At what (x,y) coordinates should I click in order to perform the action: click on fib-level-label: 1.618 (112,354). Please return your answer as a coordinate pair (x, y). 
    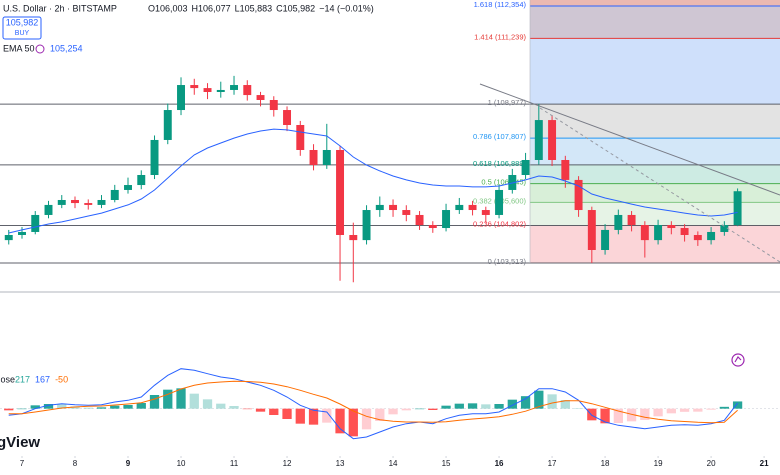
    Looking at the image, I should click on (500, 4).